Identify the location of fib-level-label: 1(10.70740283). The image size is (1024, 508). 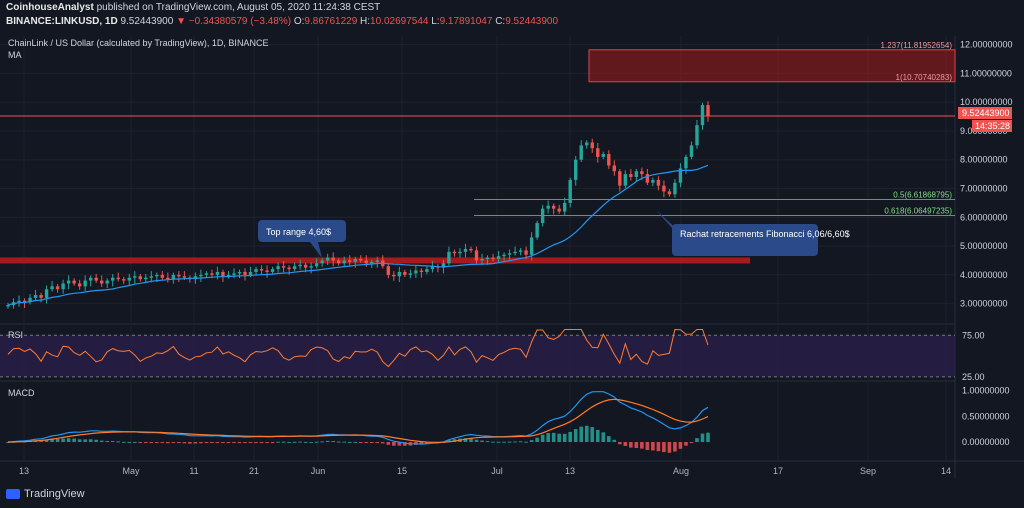
(924, 77).